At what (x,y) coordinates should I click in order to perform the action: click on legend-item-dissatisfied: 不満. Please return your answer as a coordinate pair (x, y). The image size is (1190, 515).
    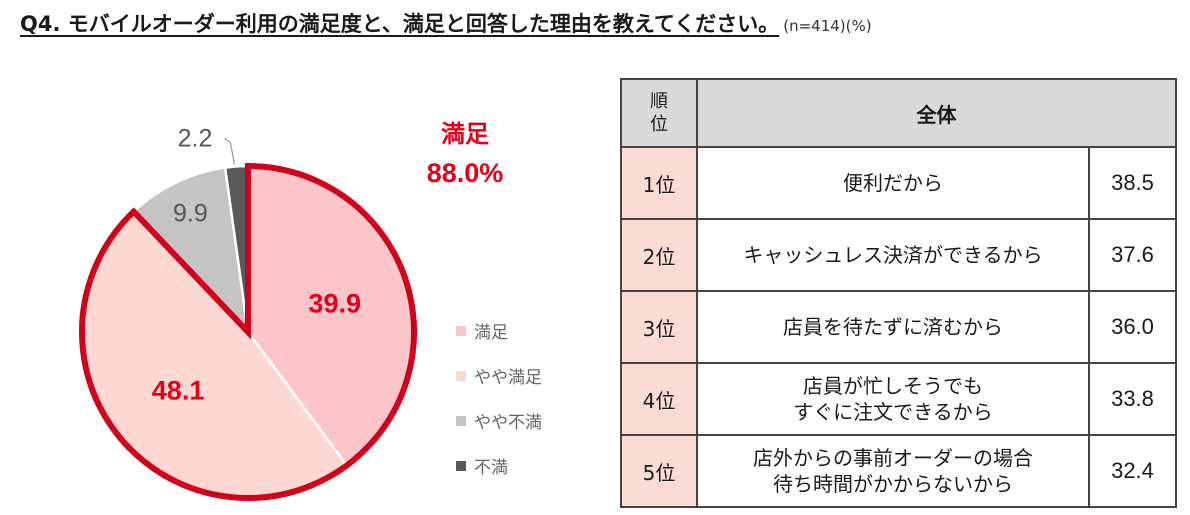
    Looking at the image, I should click on (499, 465).